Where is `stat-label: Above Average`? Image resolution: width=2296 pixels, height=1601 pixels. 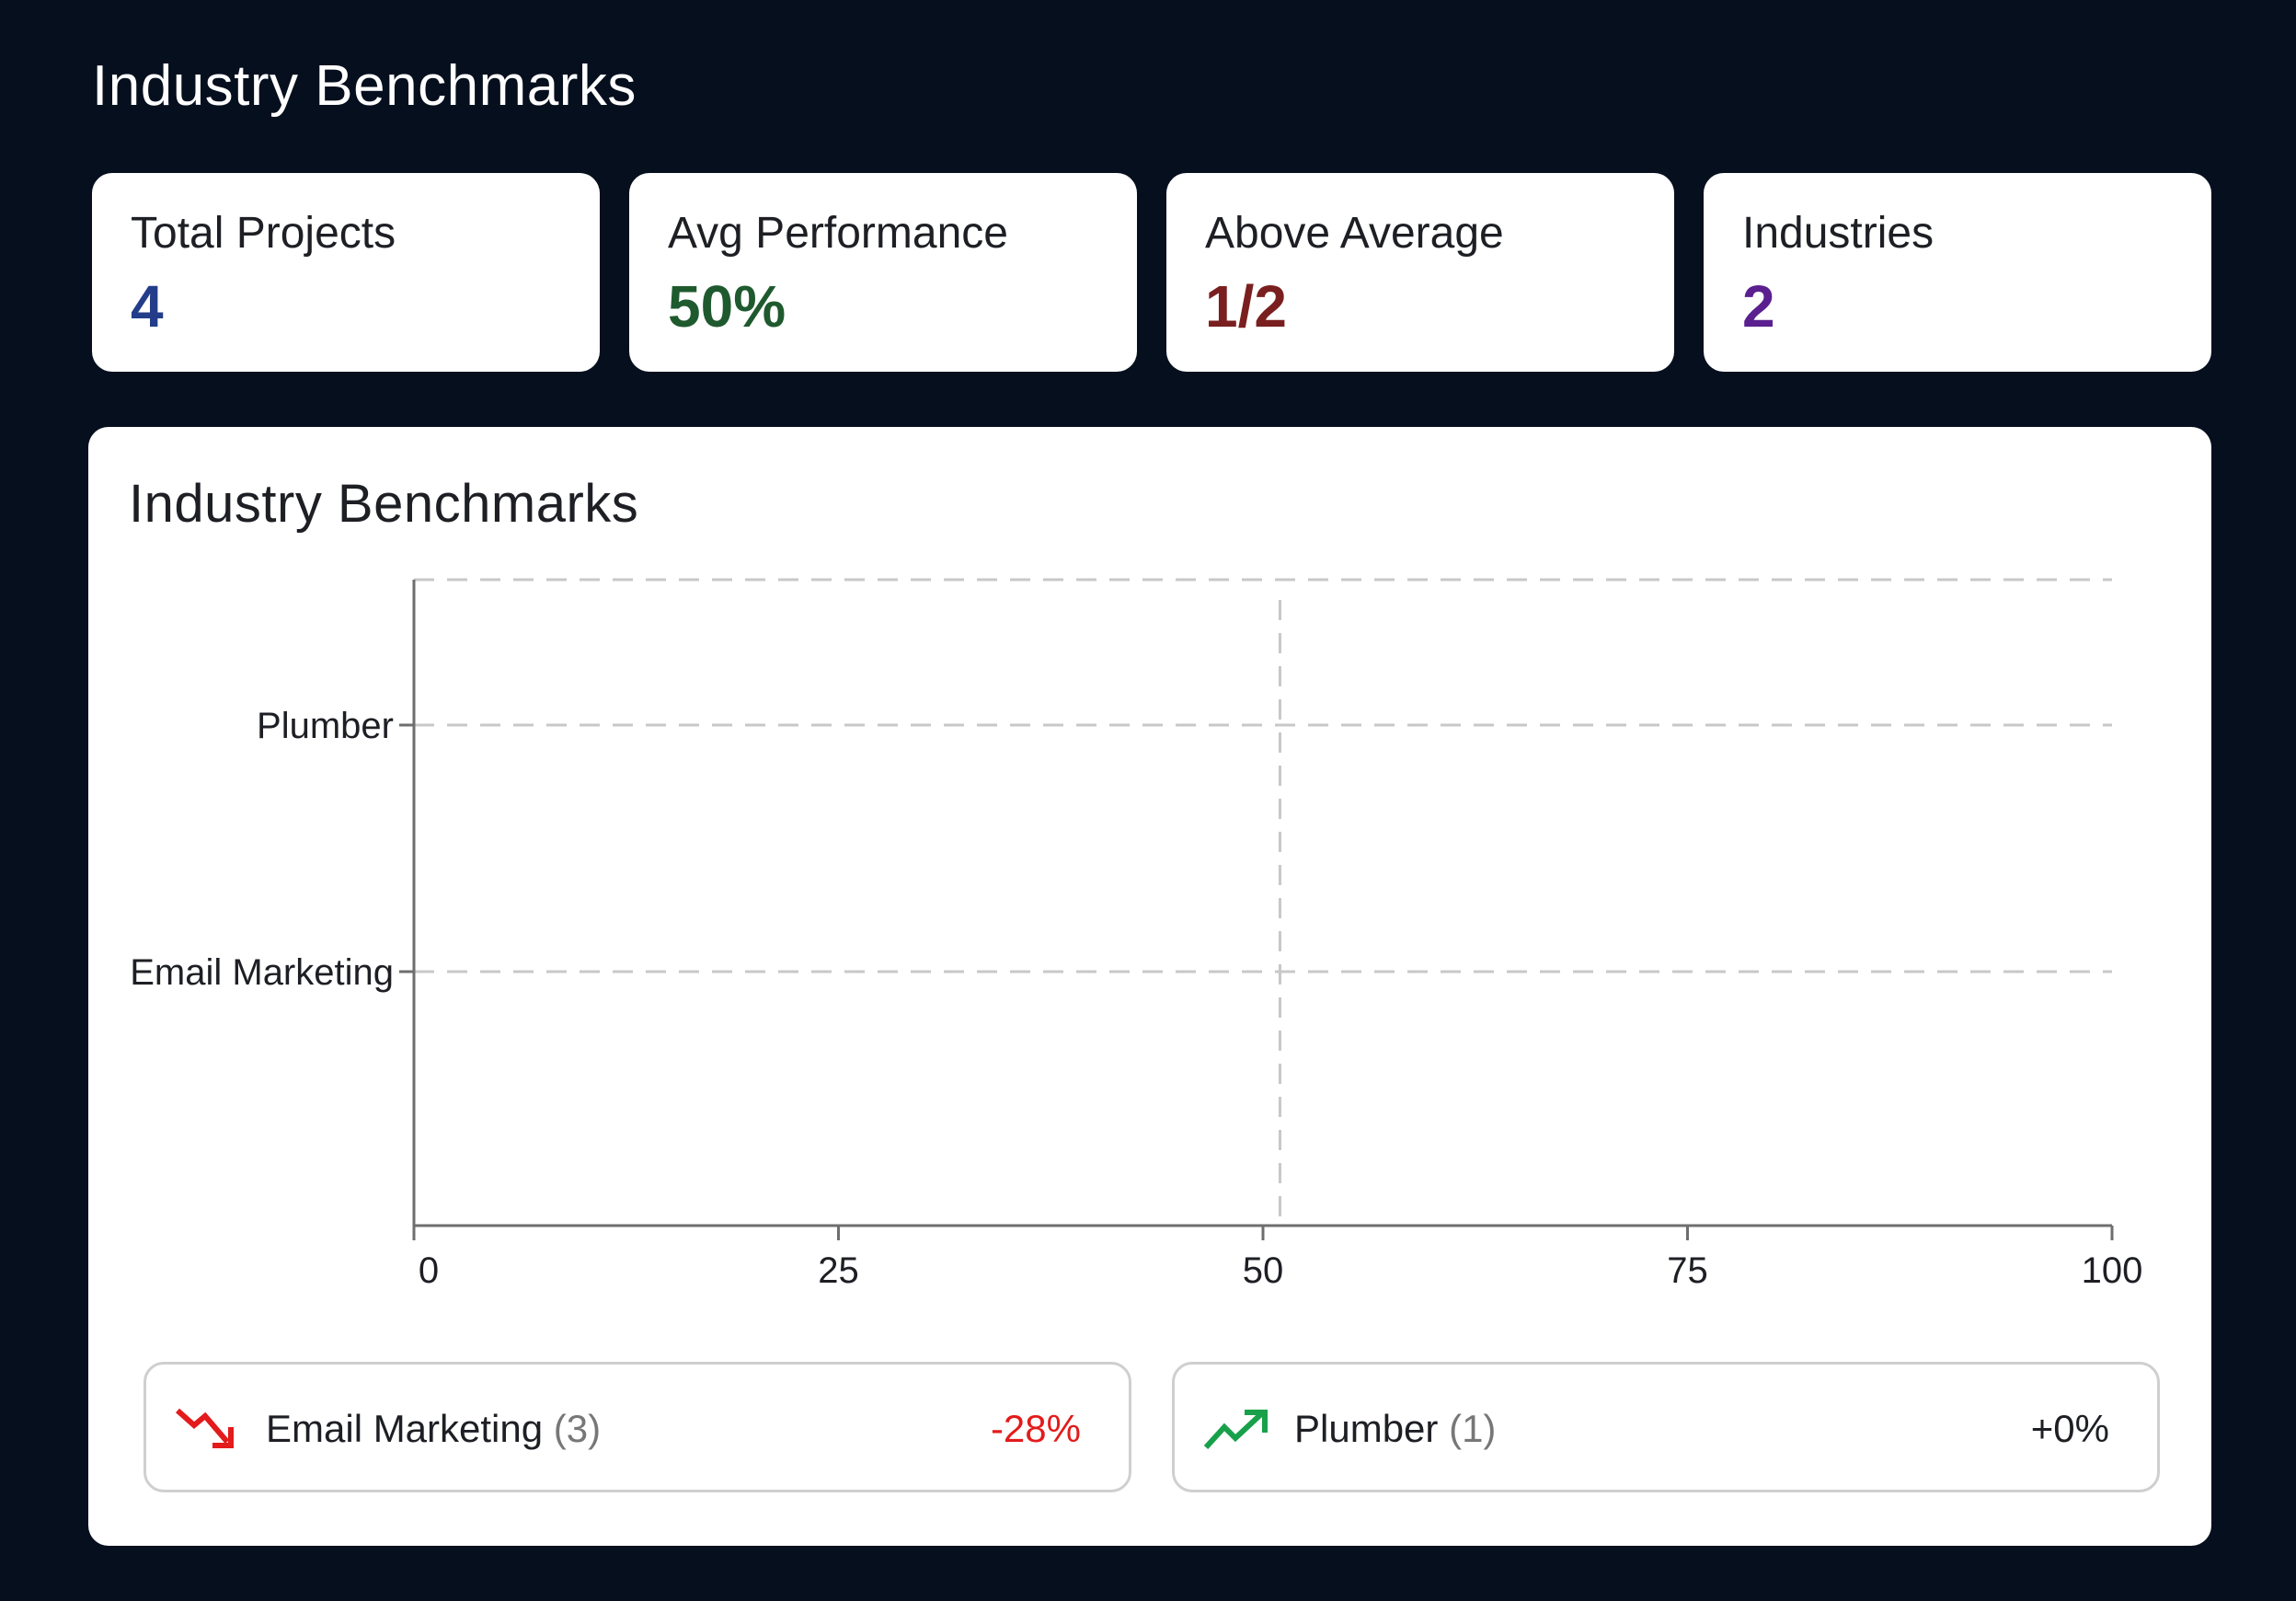
stat-label: Above Average is located at coordinates (1354, 233).